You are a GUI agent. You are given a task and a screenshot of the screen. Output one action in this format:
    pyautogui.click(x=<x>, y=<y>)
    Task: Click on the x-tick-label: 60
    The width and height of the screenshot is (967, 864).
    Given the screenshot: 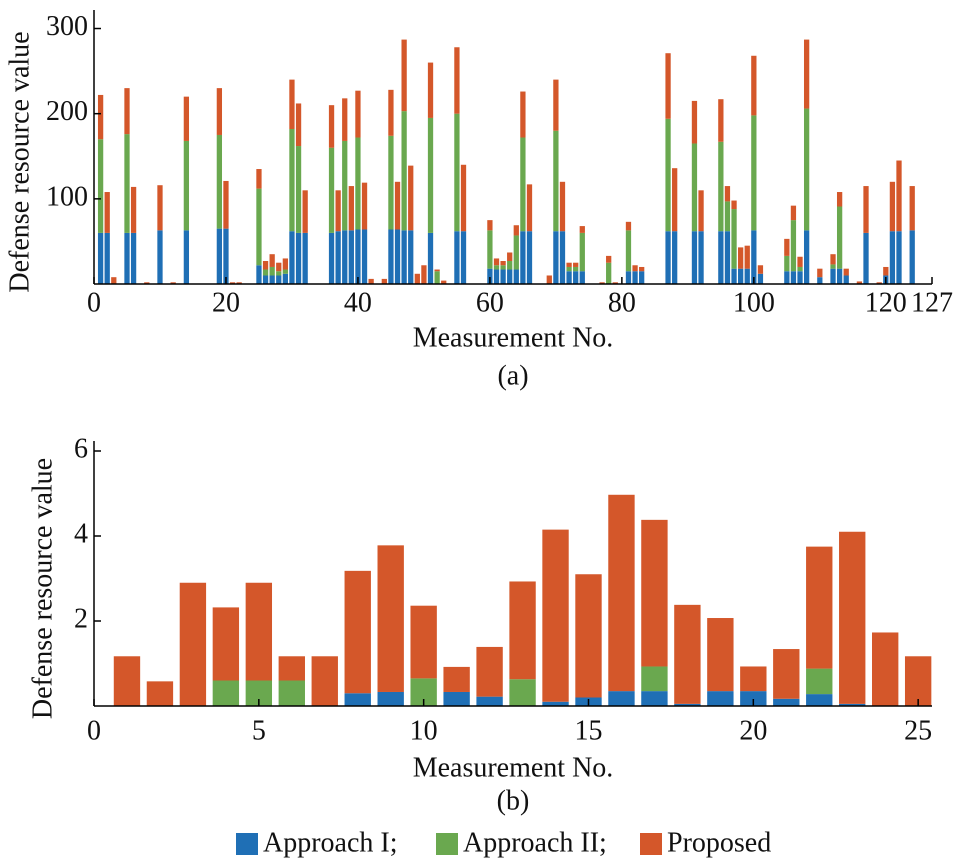 What is the action you would take?
    pyautogui.click(x=490, y=302)
    